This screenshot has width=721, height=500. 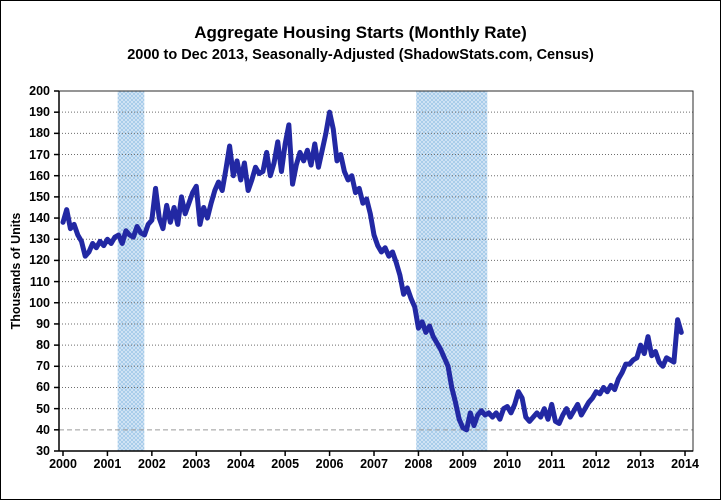 What do you see at coordinates (39, 175) in the screenshot?
I see `y-tick-label: 160` at bounding box center [39, 175].